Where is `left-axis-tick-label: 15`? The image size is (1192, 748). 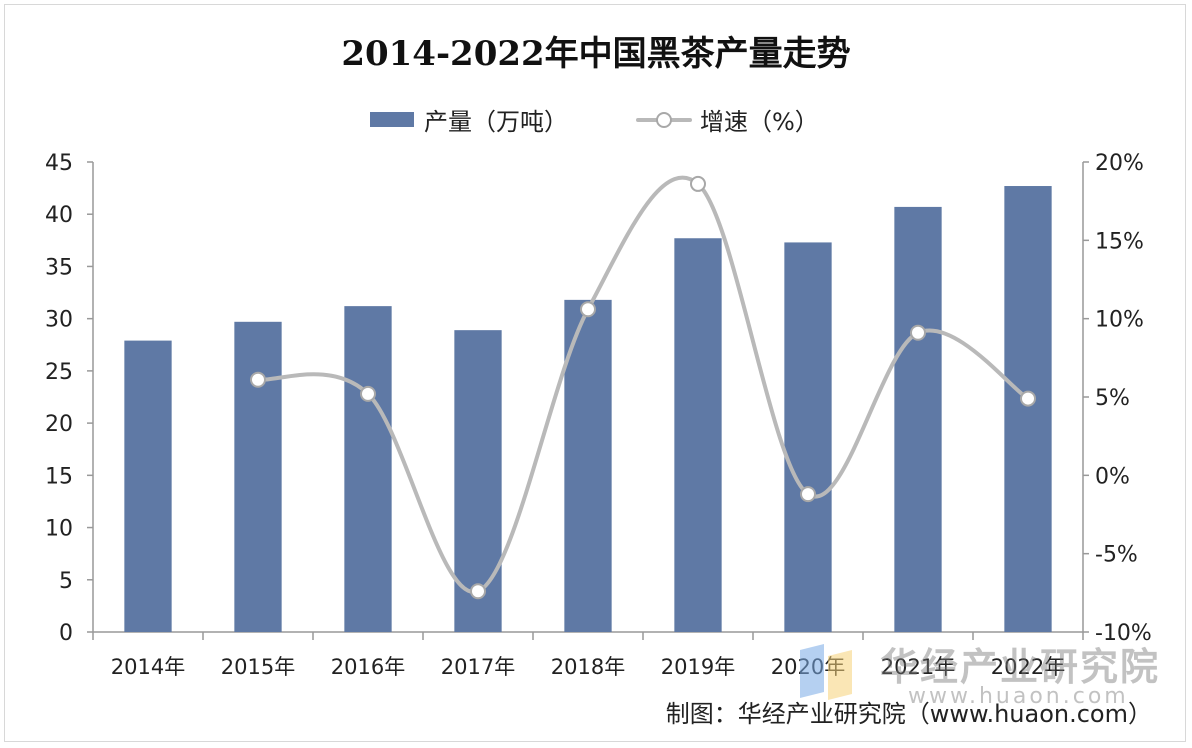 left-axis-tick-label: 15 is located at coordinates (59, 476).